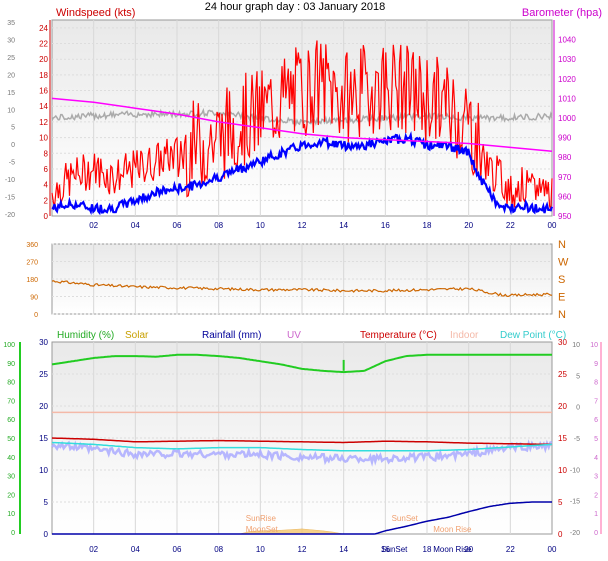 Image resolution: width=608 pixels, height=561 pixels. What do you see at coordinates (552, 225) in the screenshot?
I see `panel1-x-tick-label: 00` at bounding box center [552, 225].